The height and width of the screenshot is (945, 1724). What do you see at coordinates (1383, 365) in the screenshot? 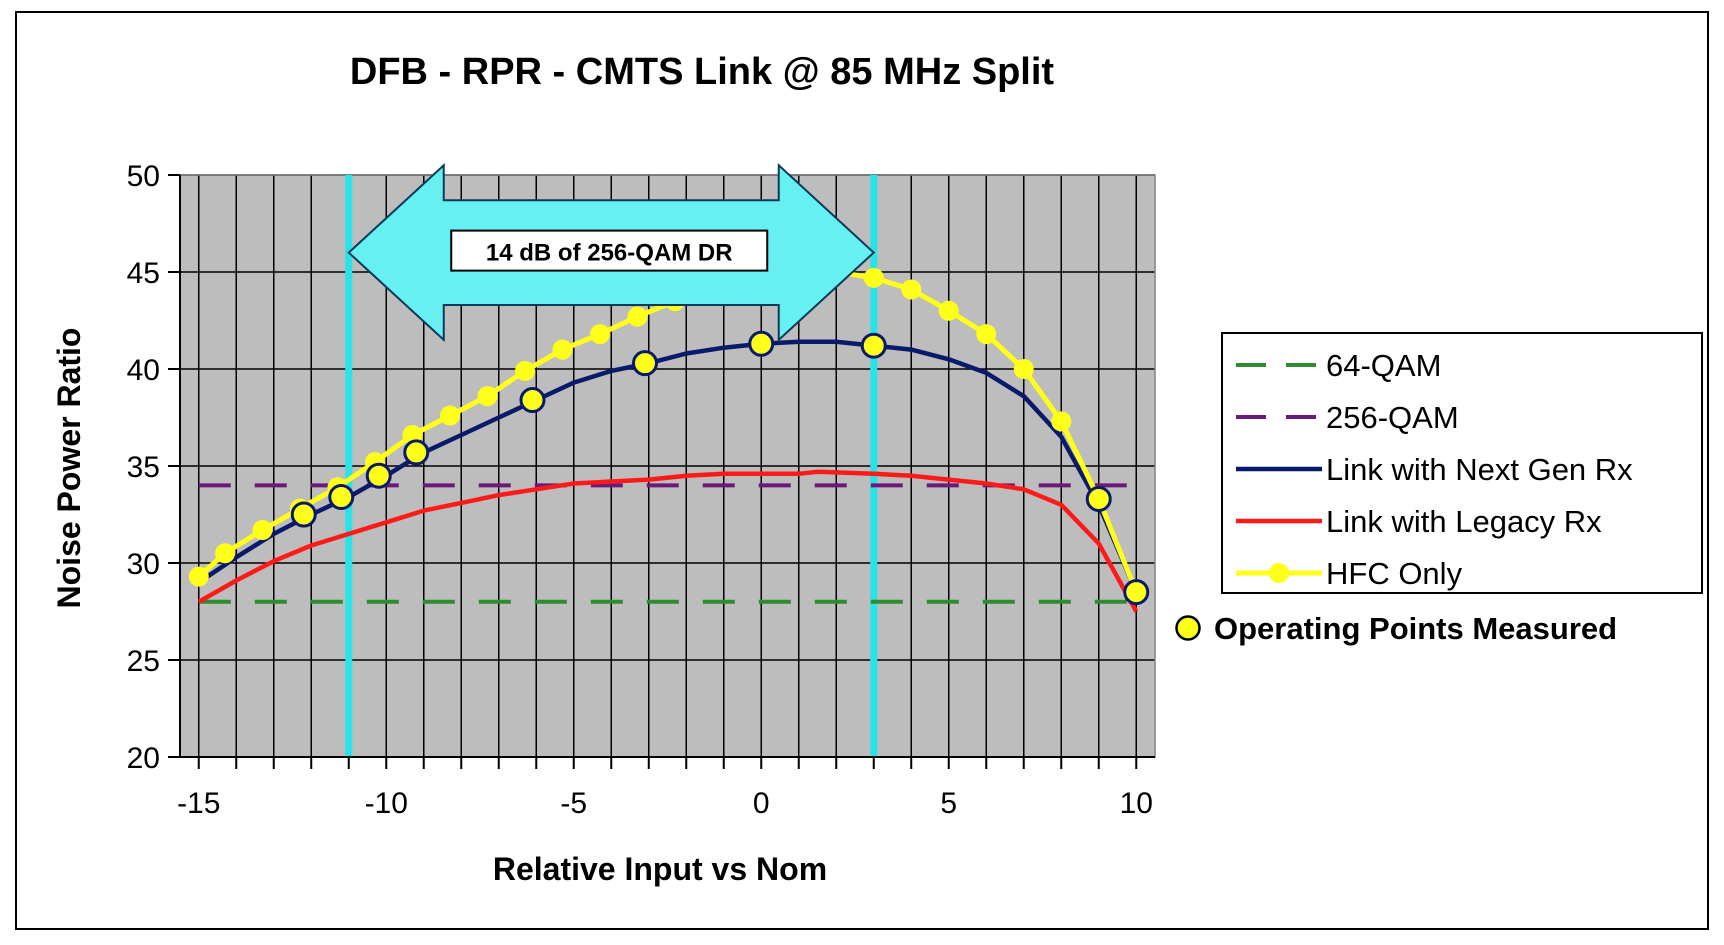
I see `legend-64-qam-label: 64-QAM` at bounding box center [1383, 365].